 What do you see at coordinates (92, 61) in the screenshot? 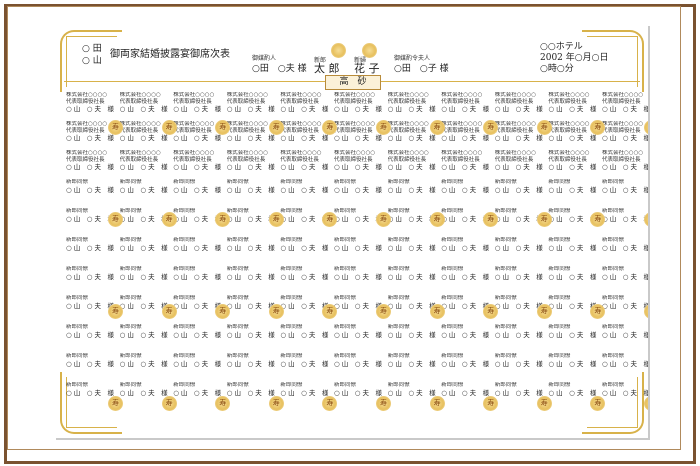
I see `host-name-2: ○ 山` at bounding box center [92, 61].